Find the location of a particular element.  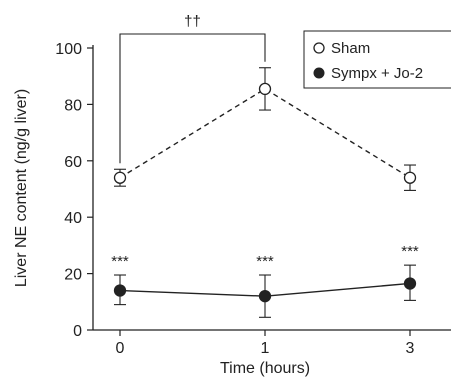

x-ticks: 0 1 3 is located at coordinates (265, 343).